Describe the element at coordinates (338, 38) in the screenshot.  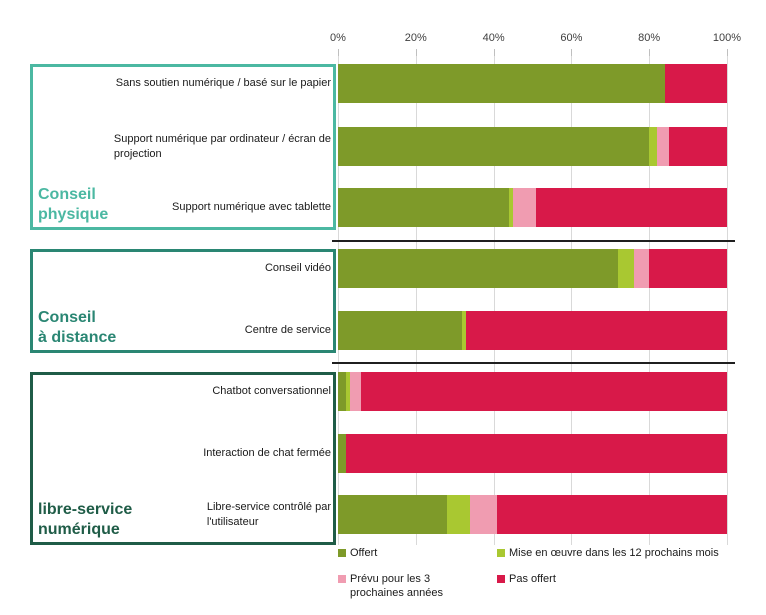
I see `x-axis-tick-label: 0%` at that location.